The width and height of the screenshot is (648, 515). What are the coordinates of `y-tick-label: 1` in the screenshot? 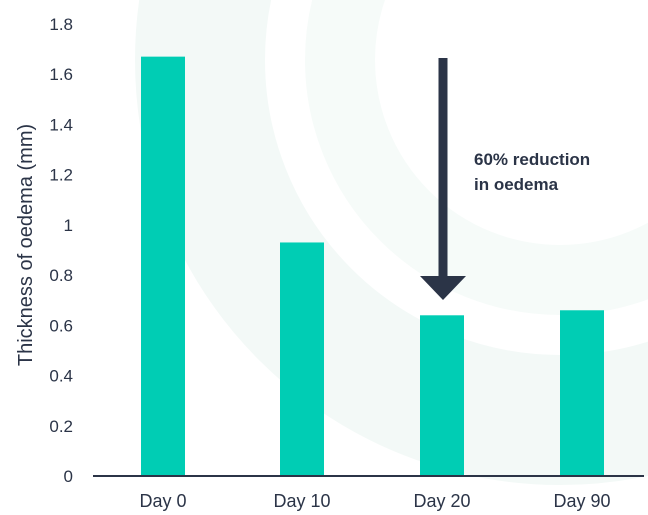 It's located at (68, 225).